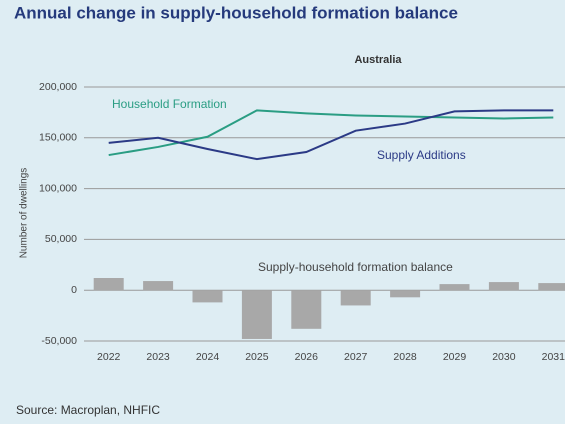 This screenshot has height=424, width=565. Describe the element at coordinates (158, 357) in the screenshot. I see `x-tick-label: 2023` at that location.